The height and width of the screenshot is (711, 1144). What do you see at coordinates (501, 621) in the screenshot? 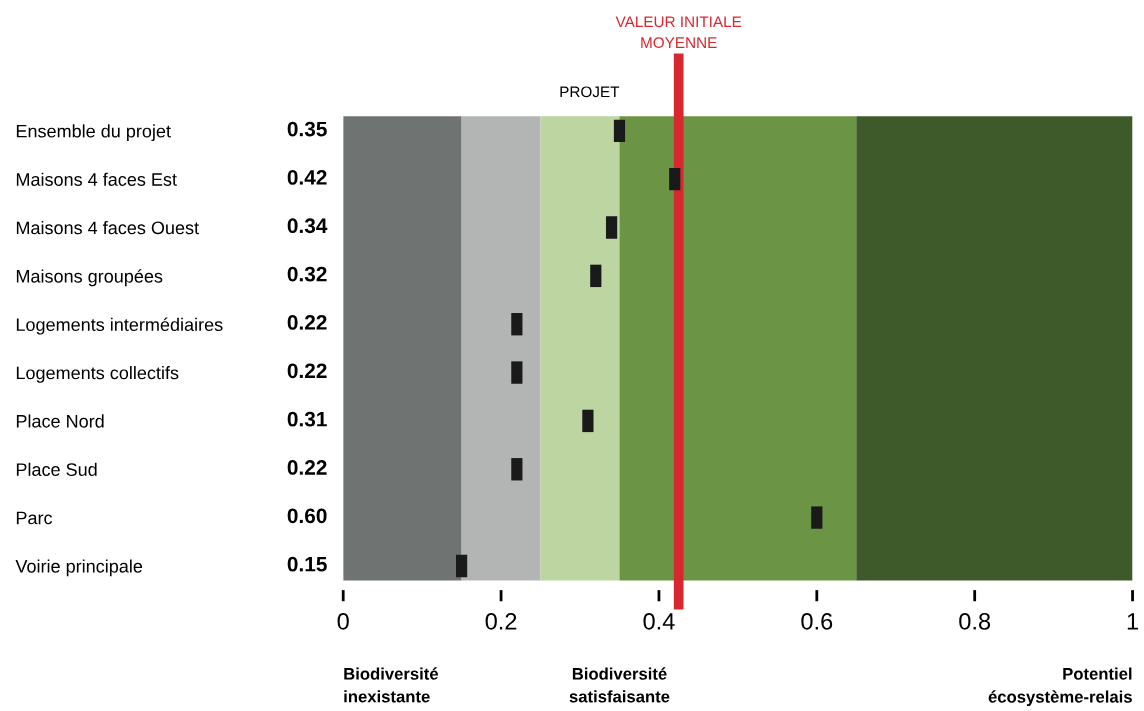
I see `x-tick-label: 0.2` at bounding box center [501, 621].